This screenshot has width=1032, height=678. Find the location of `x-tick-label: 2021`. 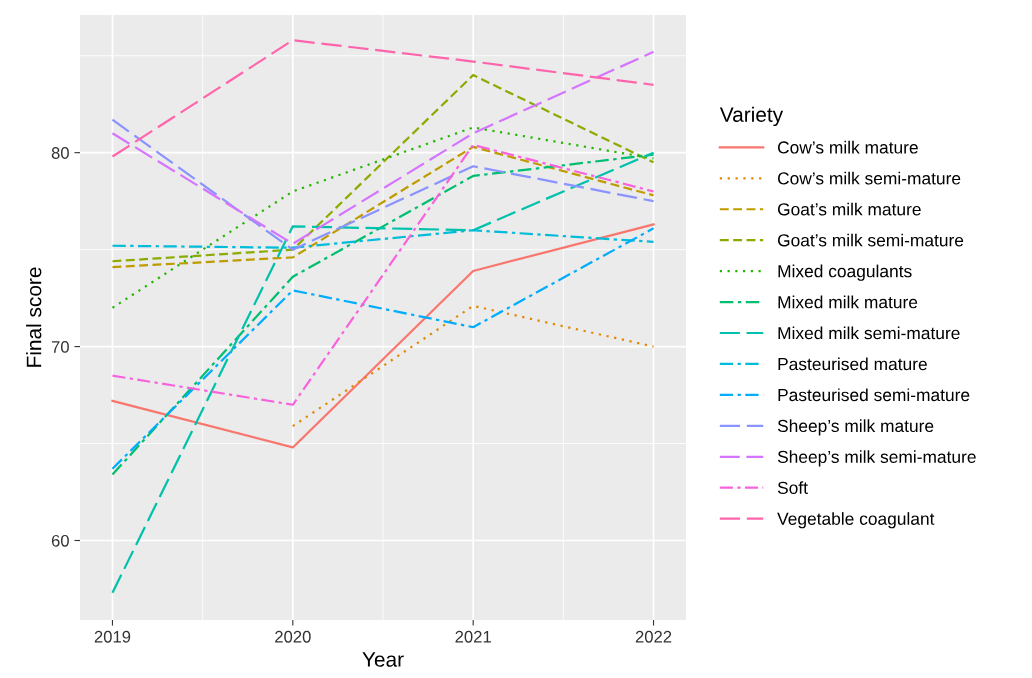

x-tick-label: 2021 is located at coordinates (473, 636).